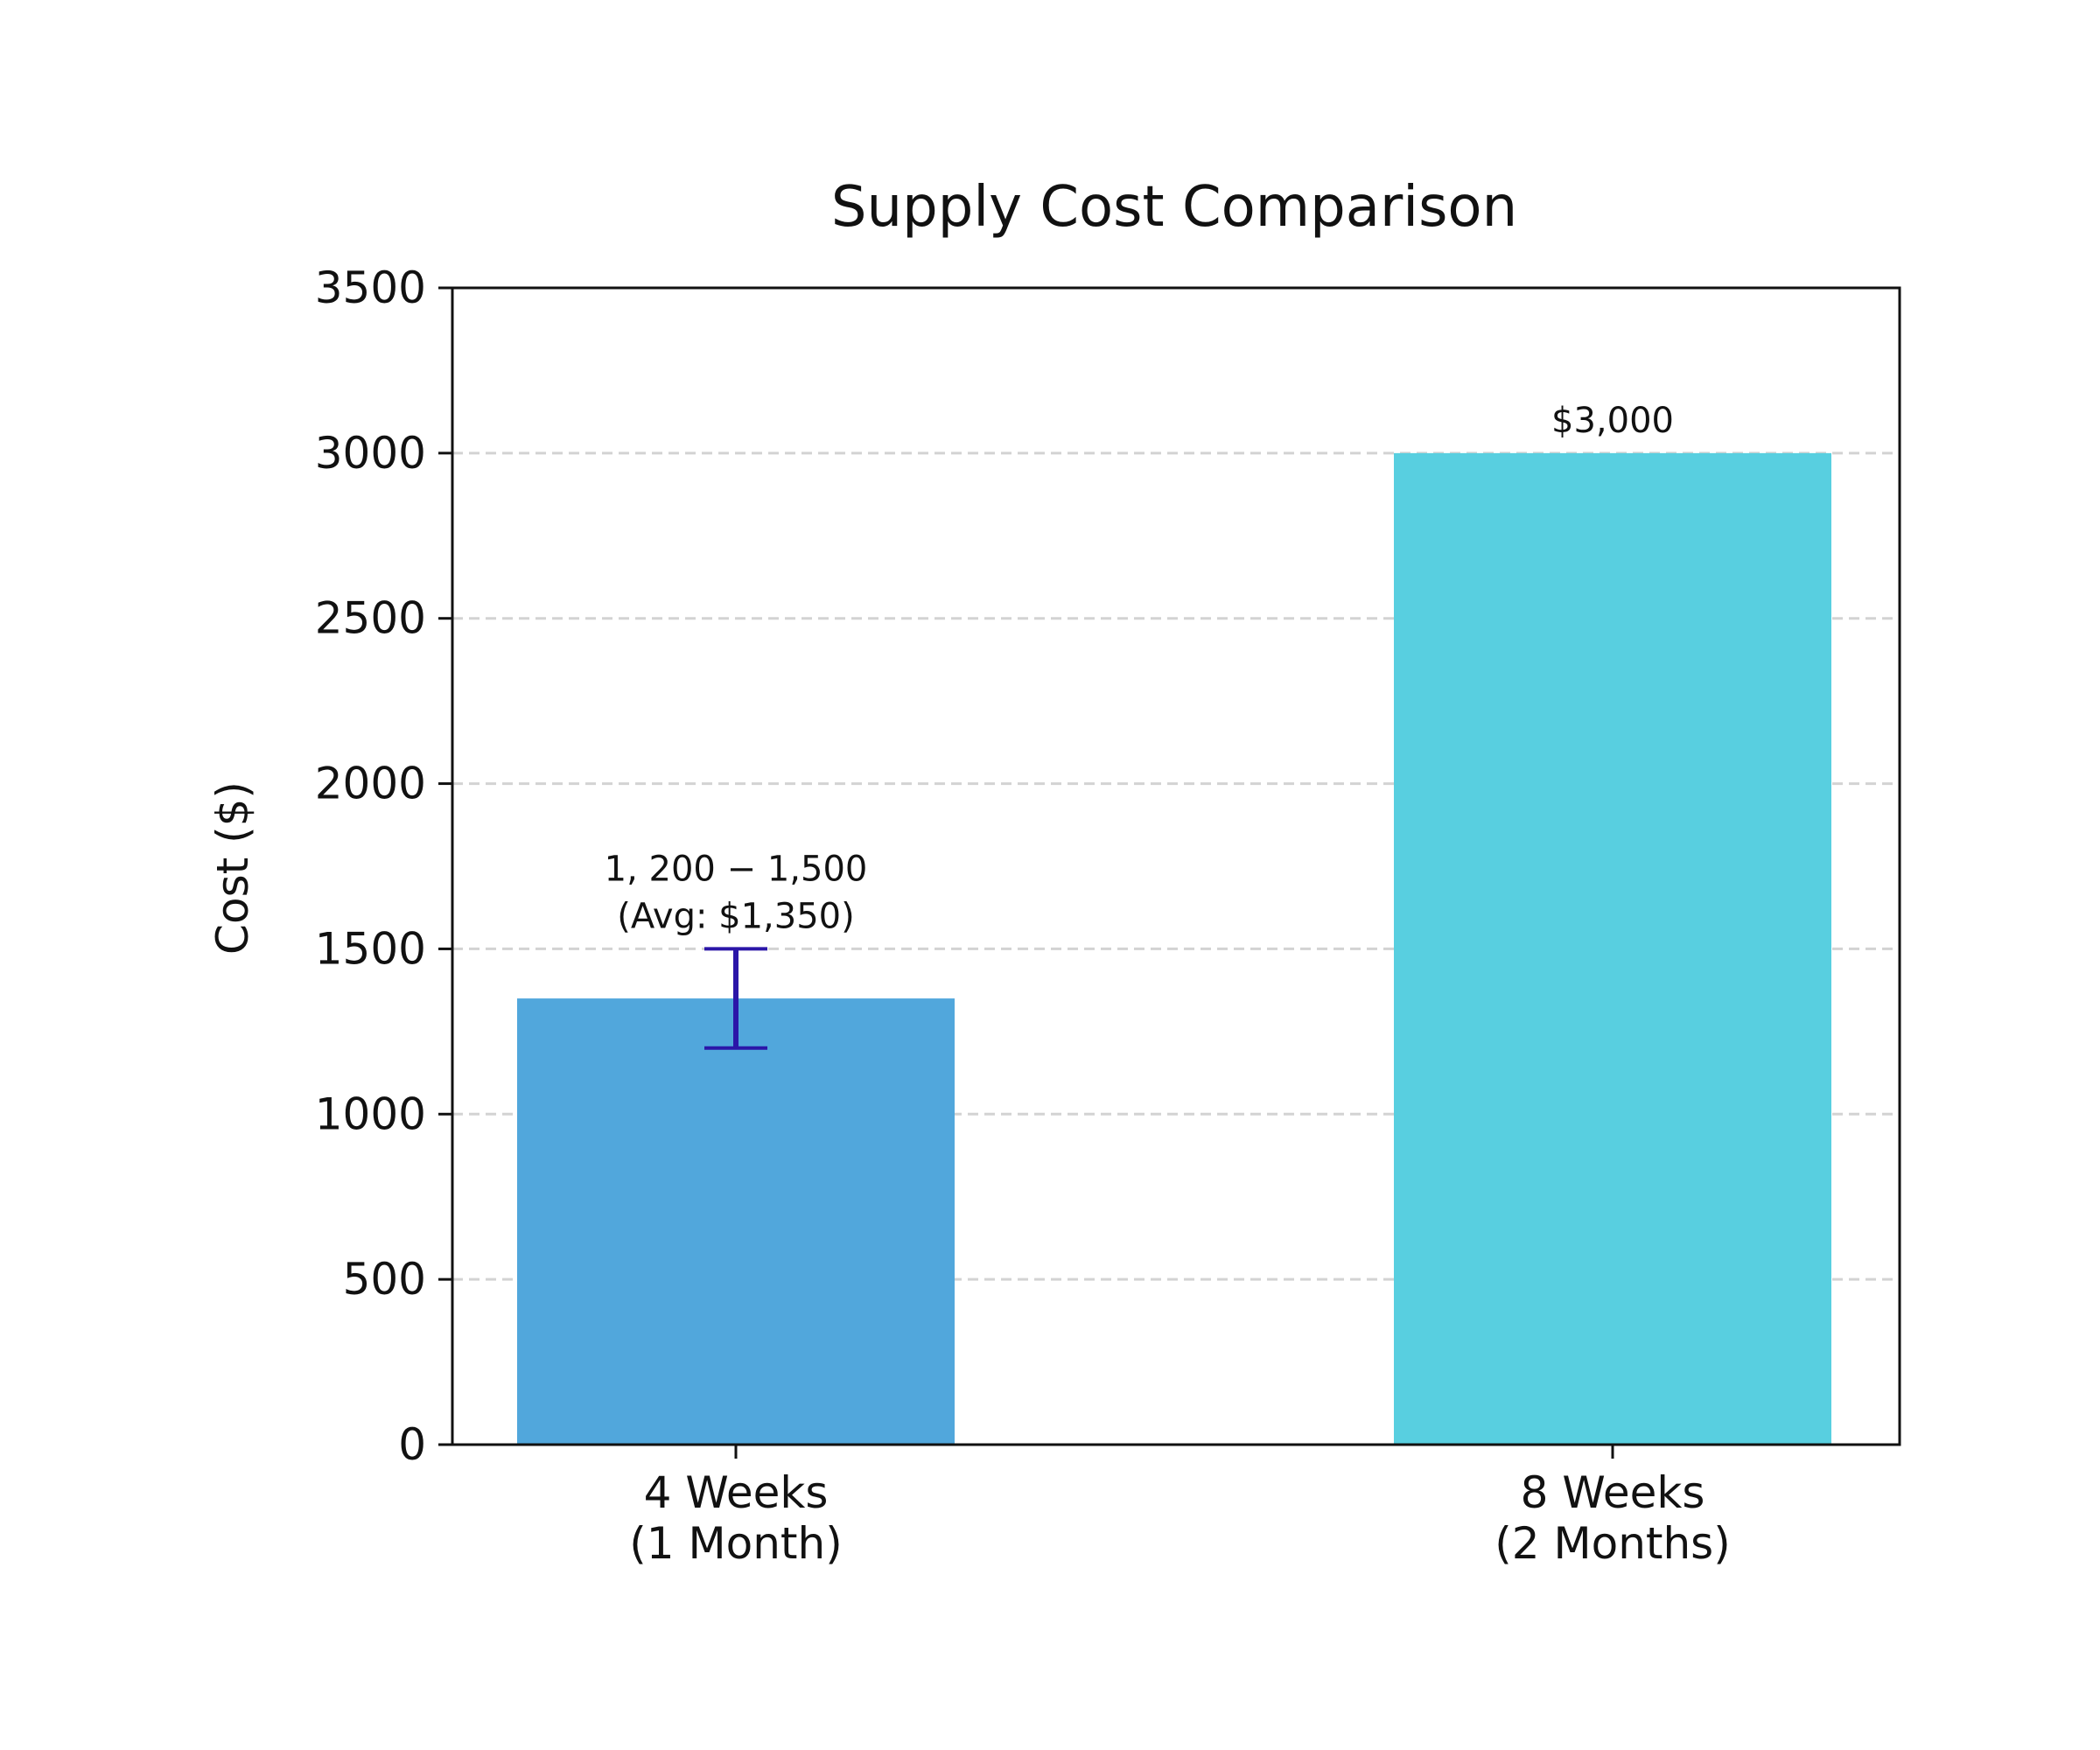 The image size is (2100, 1750). Describe the element at coordinates (370, 453) in the screenshot. I see `y-tick-label: 3000` at that location.